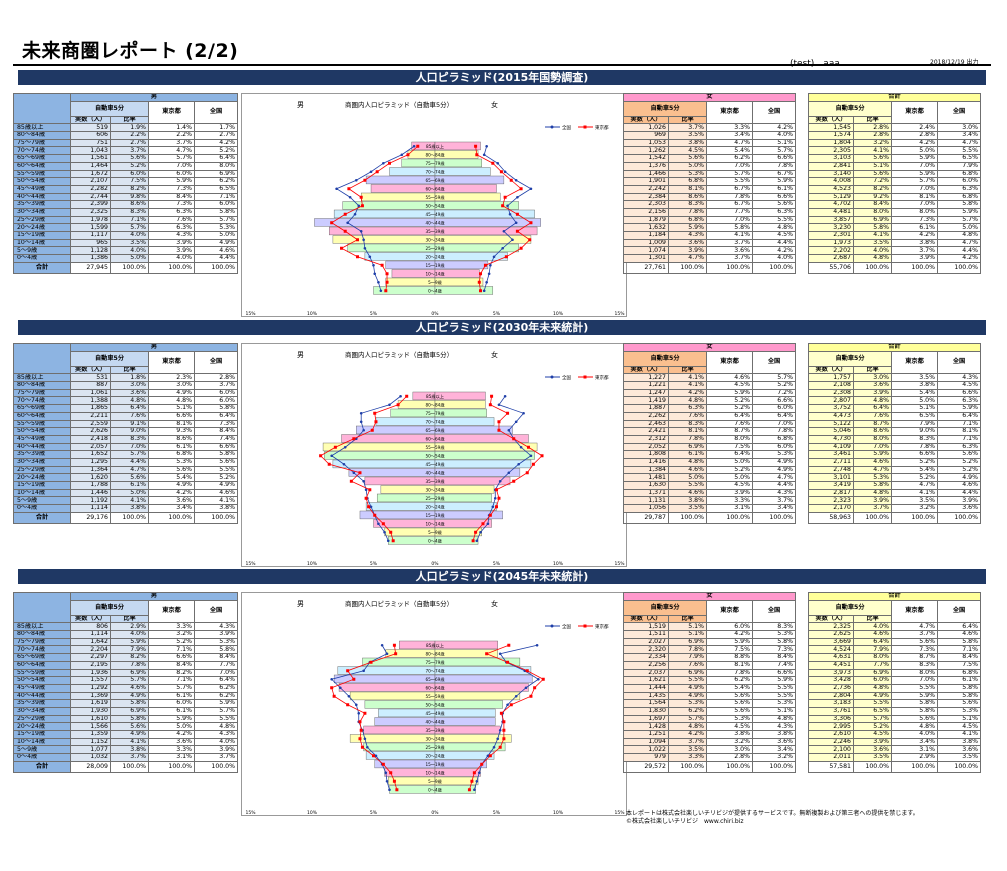 The width and height of the screenshot is (1007, 871). Describe the element at coordinates (959, 158) in the screenshot. I see `table-cell: 6.5%` at that location.